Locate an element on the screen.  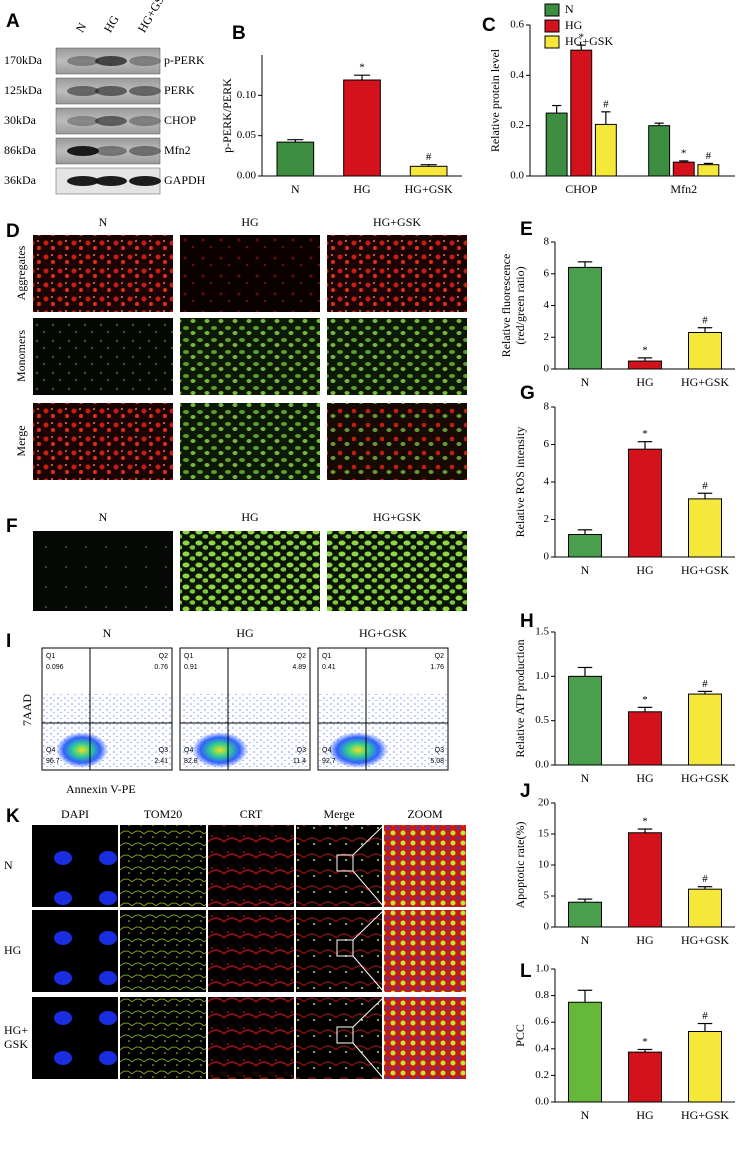
y-tick-label: 6 is located at coordinates (547, 444).